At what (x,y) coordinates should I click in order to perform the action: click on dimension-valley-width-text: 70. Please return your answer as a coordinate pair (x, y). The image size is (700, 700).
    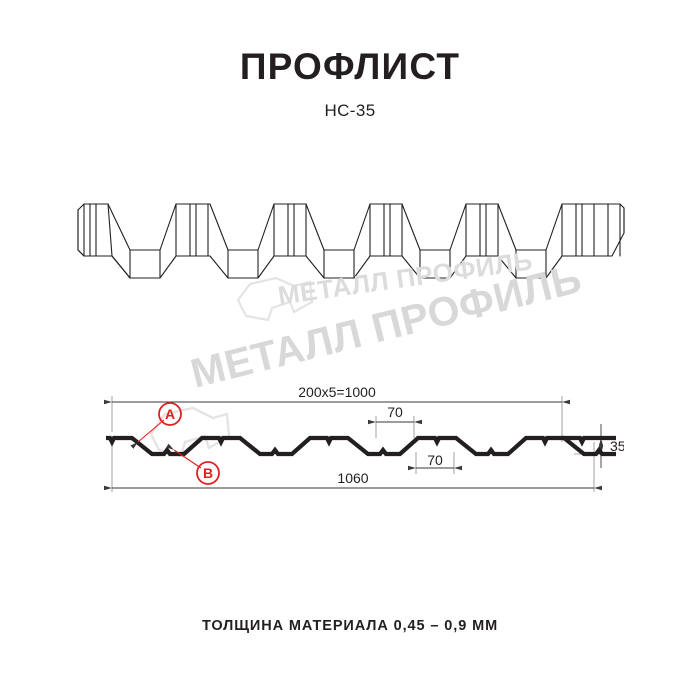
    Looking at the image, I should click on (435, 460).